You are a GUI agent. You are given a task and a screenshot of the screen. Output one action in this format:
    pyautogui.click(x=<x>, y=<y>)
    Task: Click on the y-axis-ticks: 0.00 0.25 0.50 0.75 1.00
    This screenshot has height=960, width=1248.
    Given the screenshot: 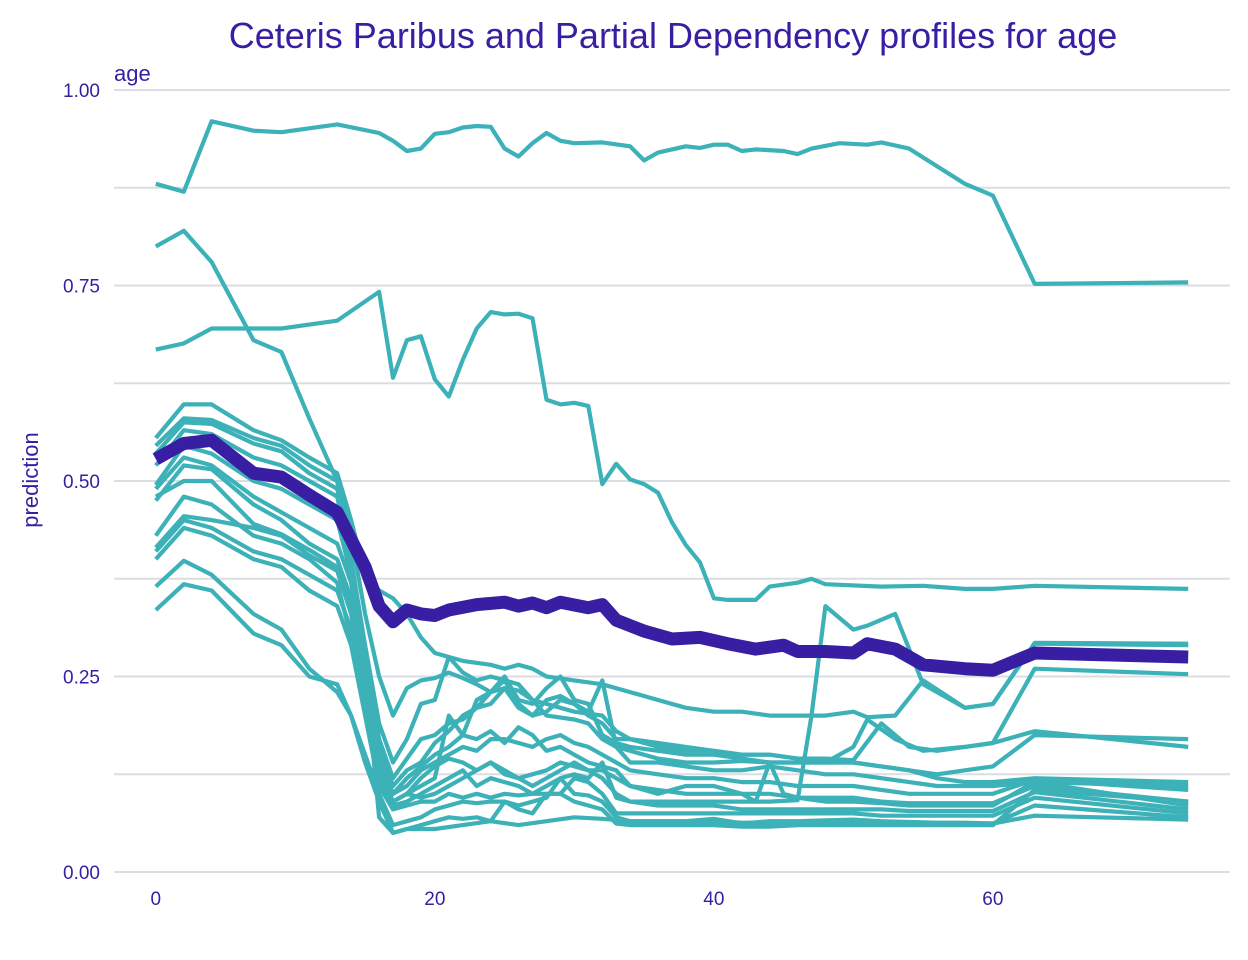 What is the action you would take?
    pyautogui.click(x=81, y=482)
    